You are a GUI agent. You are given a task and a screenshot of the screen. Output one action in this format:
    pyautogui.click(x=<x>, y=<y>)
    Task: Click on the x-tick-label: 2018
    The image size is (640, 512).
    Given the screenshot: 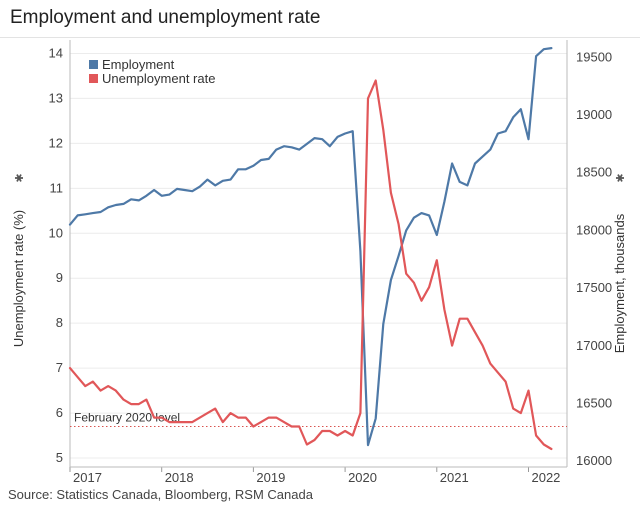 What is the action you would take?
    pyautogui.click(x=179, y=477)
    